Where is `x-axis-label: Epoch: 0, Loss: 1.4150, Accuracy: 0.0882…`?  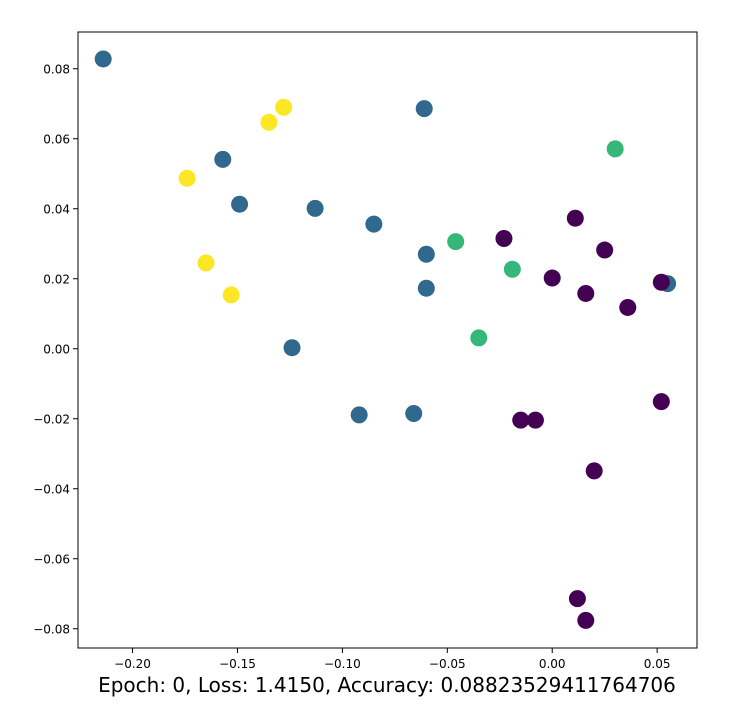
x-axis-label: Epoch: 0, Loss: 1.4150, Accuracy: 0.0882… is located at coordinates (387, 685).